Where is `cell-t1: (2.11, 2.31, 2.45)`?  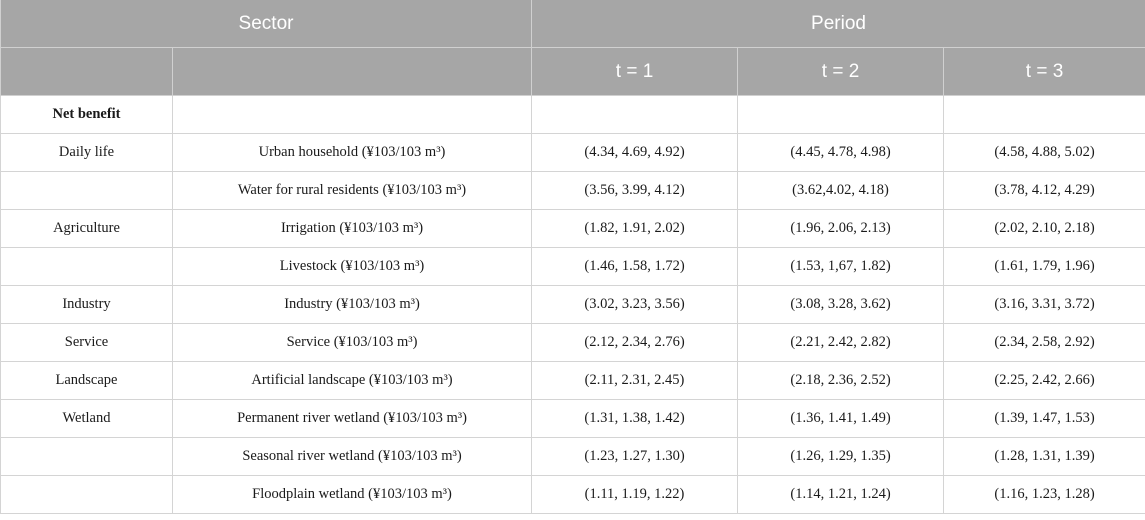
cell-t1: (2.11, 2.31, 2.45) is located at coordinates (635, 380).